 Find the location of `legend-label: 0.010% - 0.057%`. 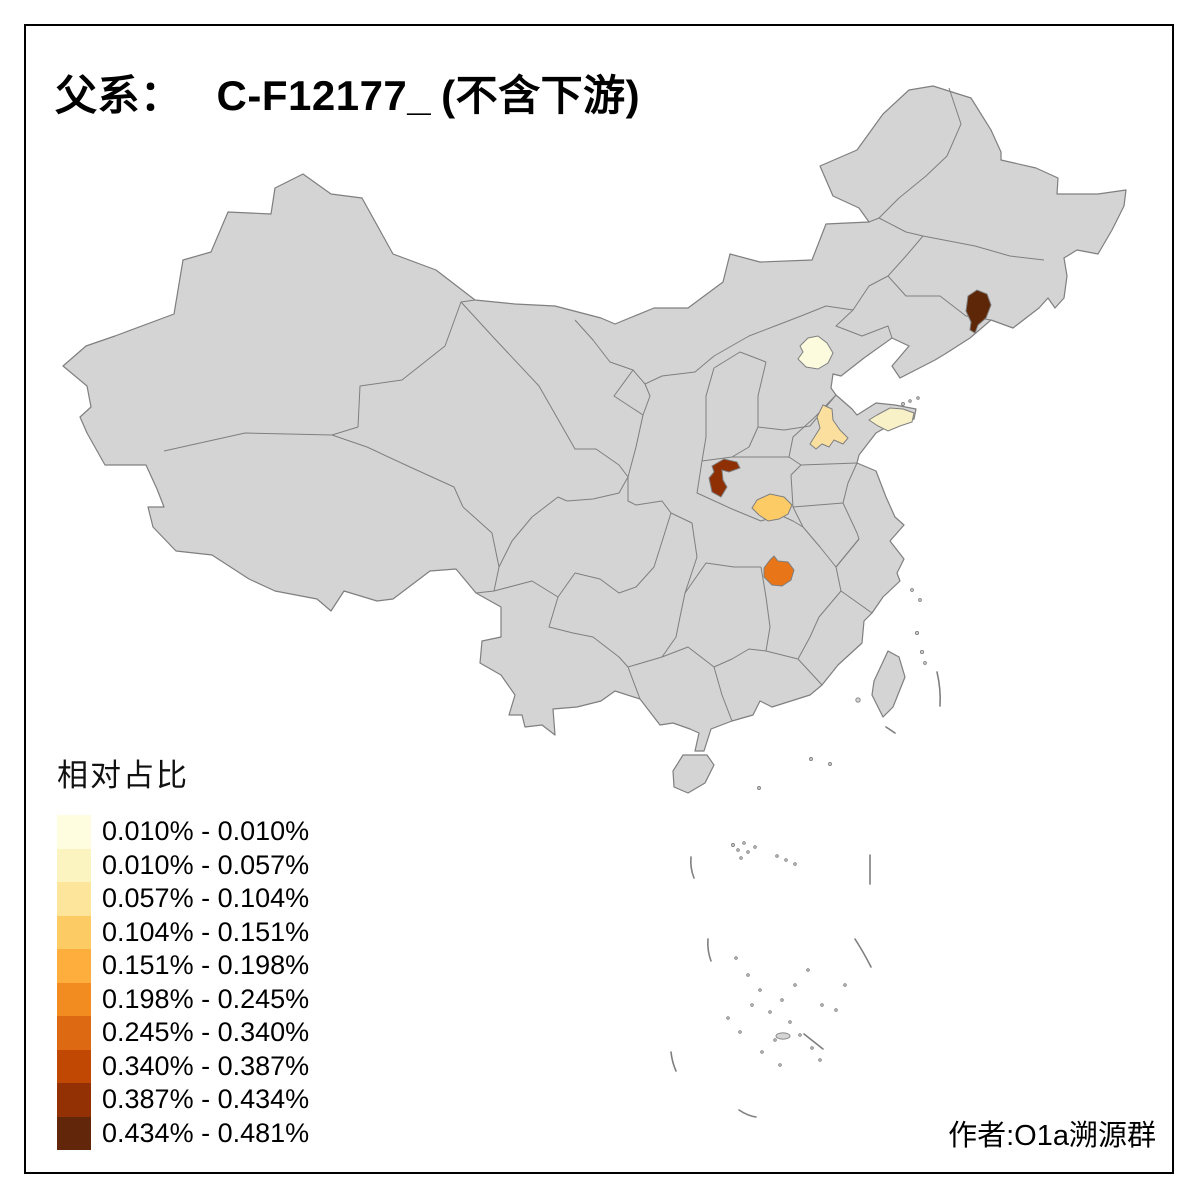

legend-label: 0.010% - 0.057% is located at coordinates (206, 864).